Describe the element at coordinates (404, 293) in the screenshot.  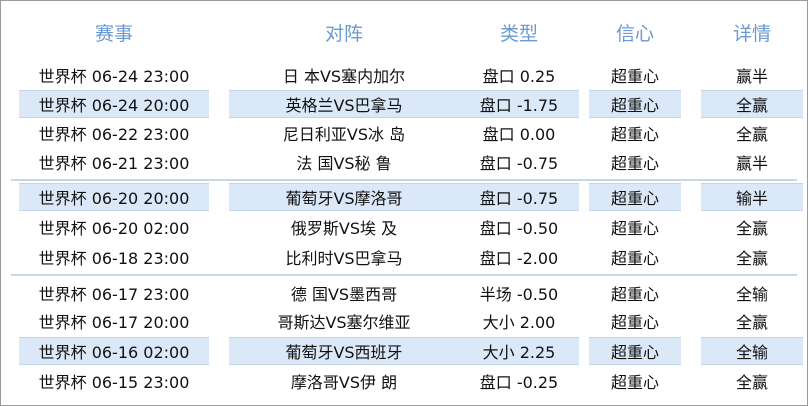
I see `table-row: 世界杯 06-17 23:00 德 国VS墨西哥 半场 -0.50 超重心 全输` at that location.